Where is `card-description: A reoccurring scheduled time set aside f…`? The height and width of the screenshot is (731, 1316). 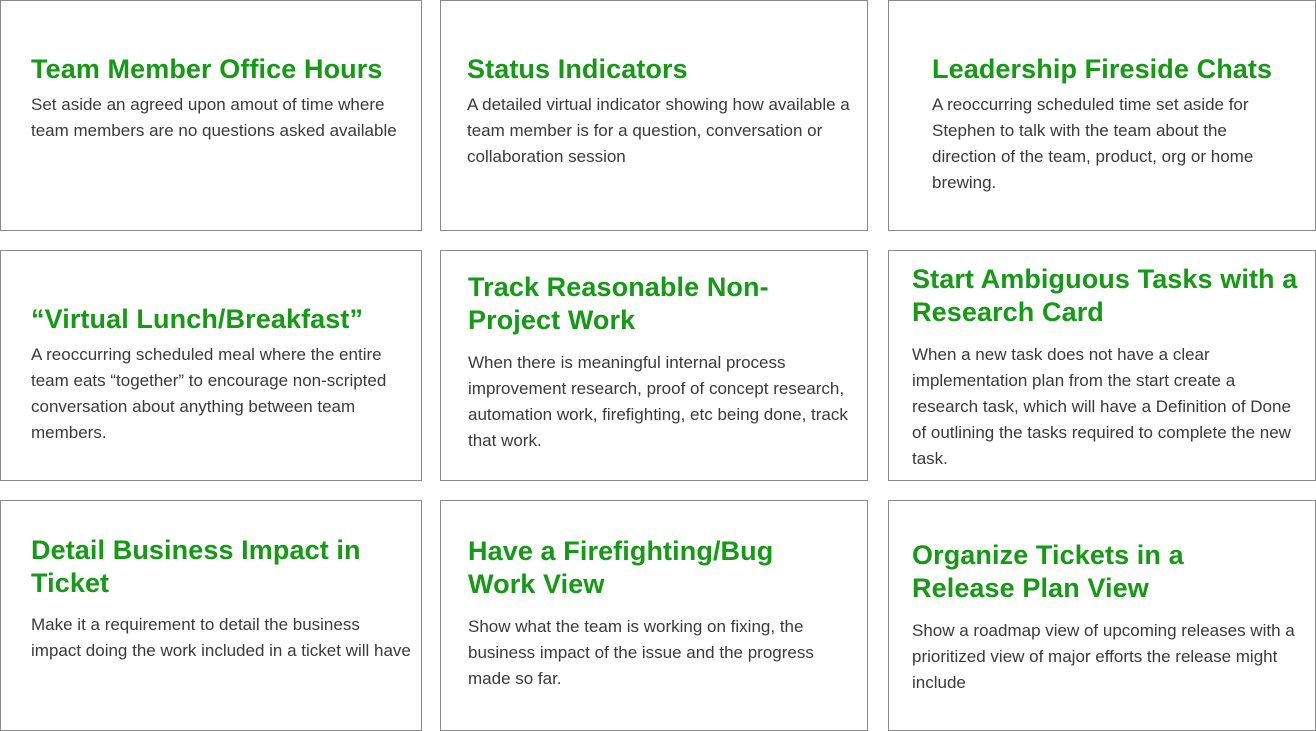
card-description: A reoccurring scheduled time set aside f… is located at coordinates (1093, 143).